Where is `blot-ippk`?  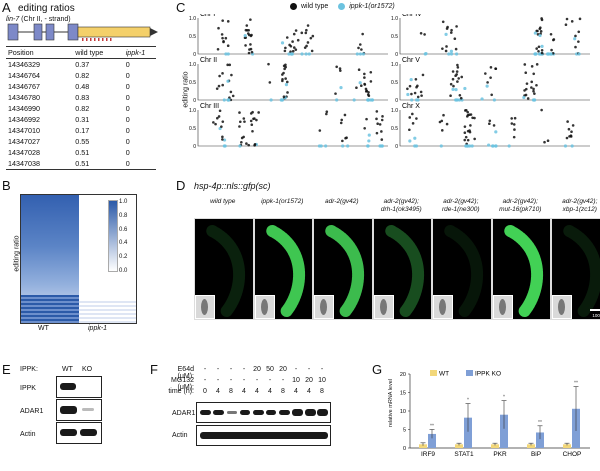
blot-ippk is located at coordinates (79, 387).